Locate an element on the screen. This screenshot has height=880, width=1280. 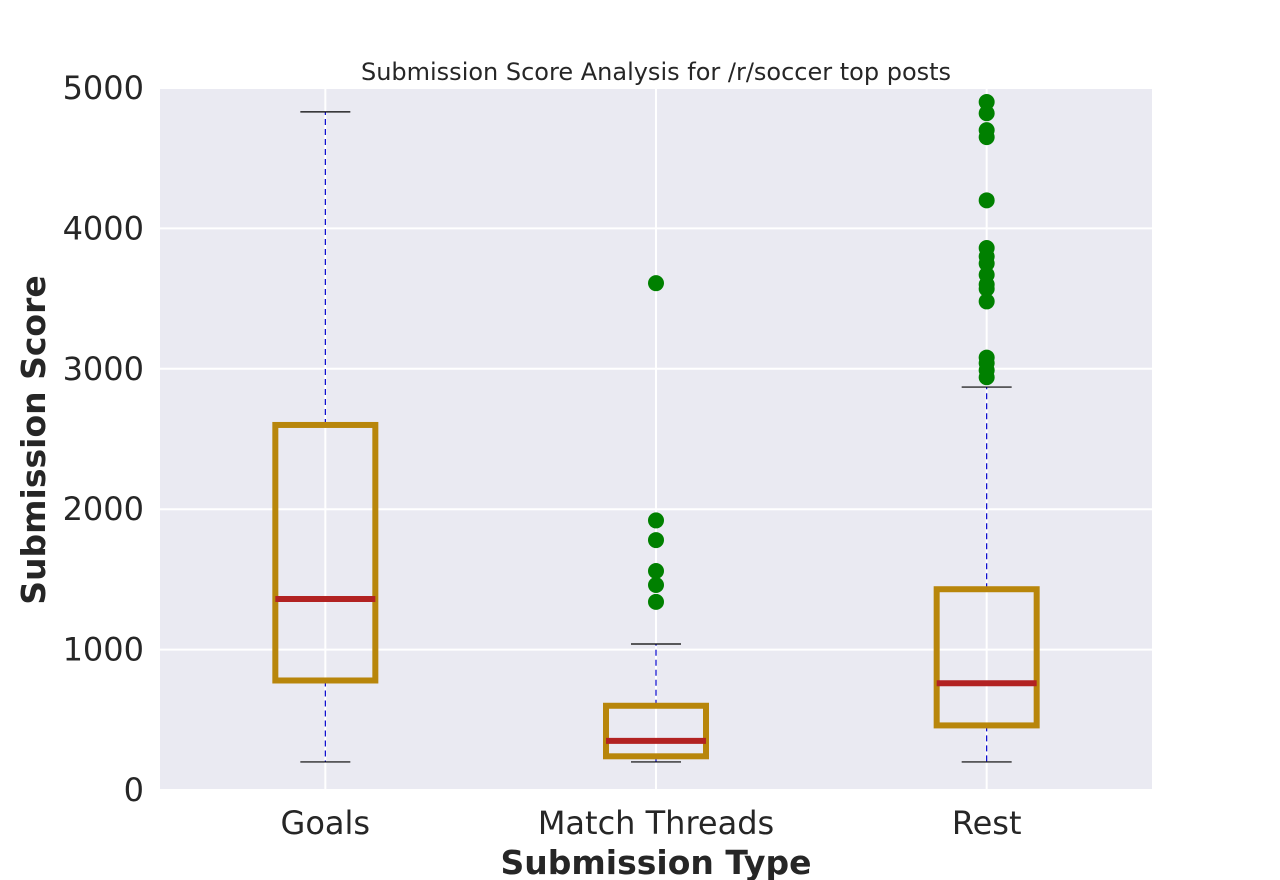
x-tick-label: Goals is located at coordinates (326, 823).